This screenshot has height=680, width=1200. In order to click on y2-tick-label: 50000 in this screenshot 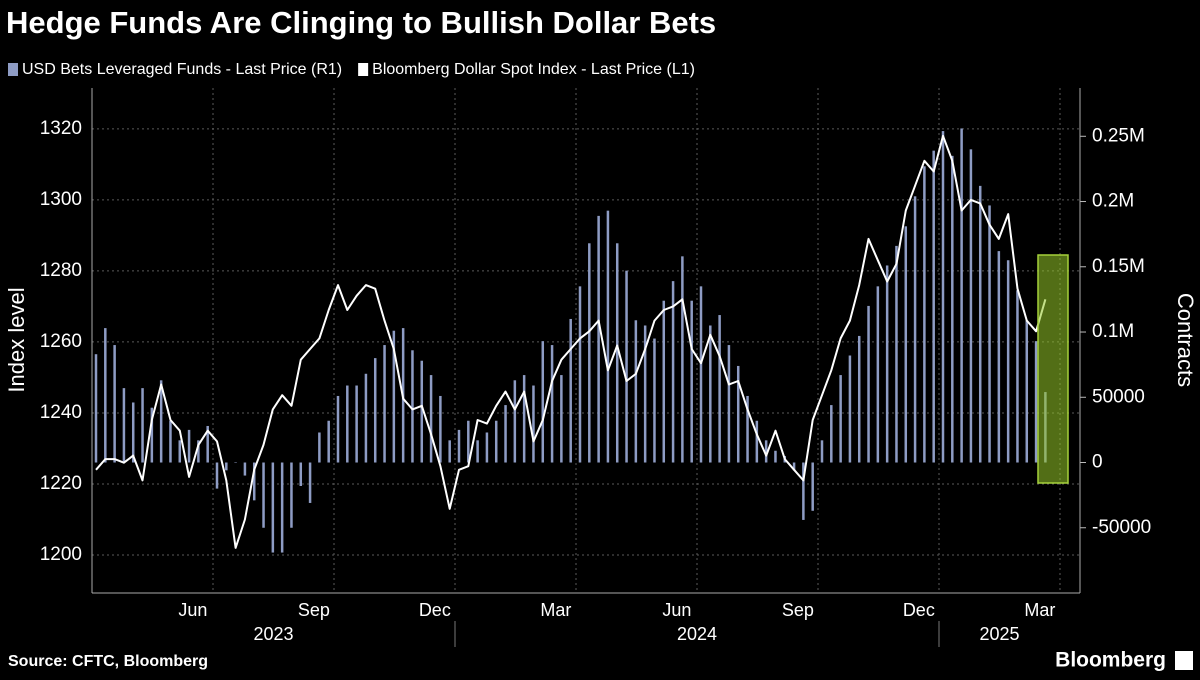, I will do `click(1118, 396)`.